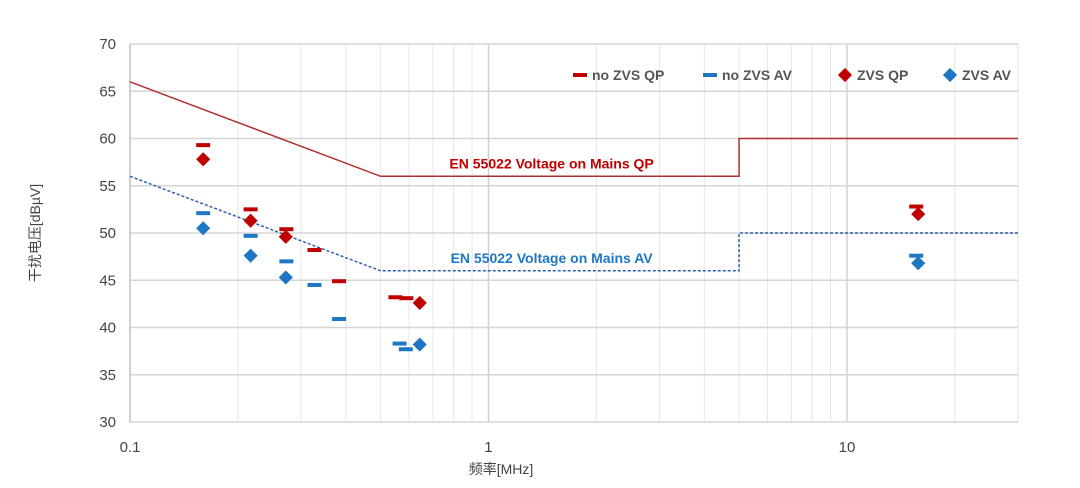  I want to click on y-tick-label: 50, so click(107, 233).